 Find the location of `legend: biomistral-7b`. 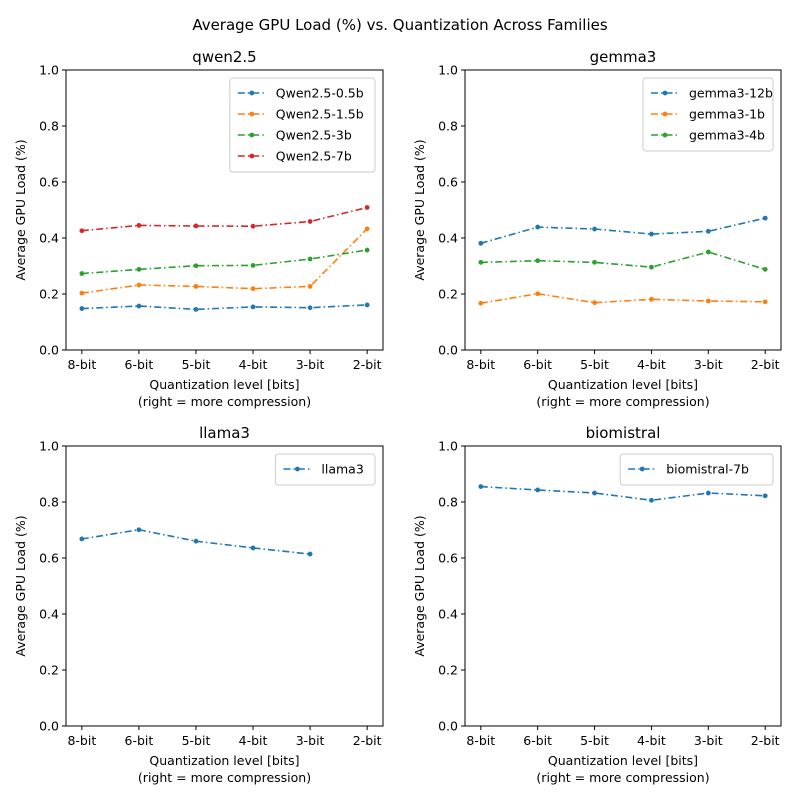

legend: biomistral-7b is located at coordinates (696, 469).